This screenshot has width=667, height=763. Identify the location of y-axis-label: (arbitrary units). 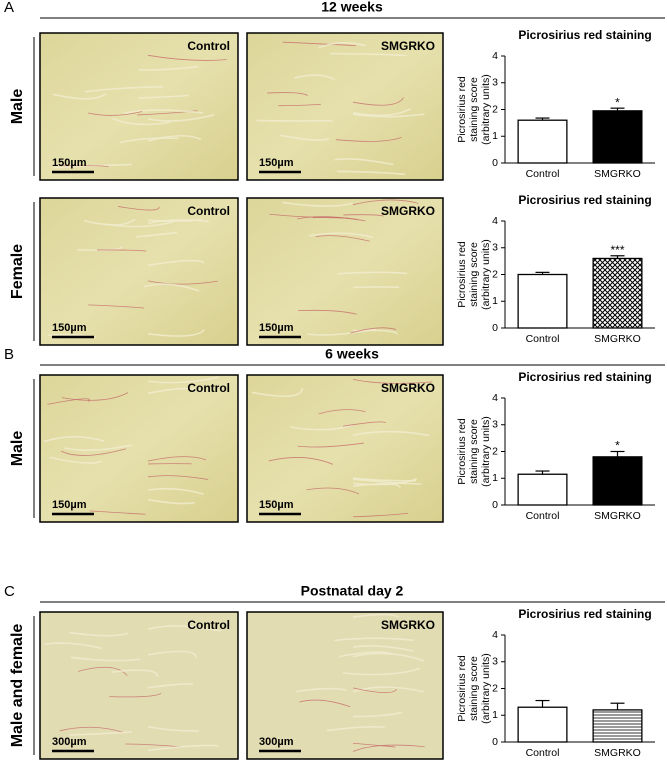
(486, 274).